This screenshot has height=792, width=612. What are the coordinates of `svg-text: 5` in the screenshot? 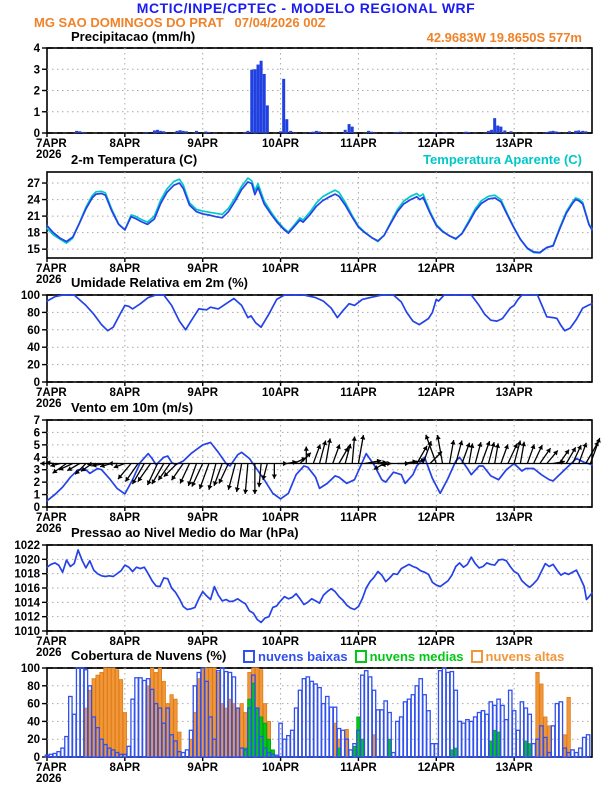 It's located at (37, 446).